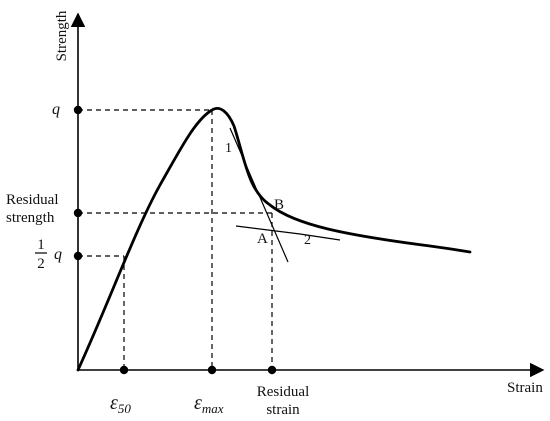 This screenshot has width=550, height=421. What do you see at coordinates (120, 404) in the screenshot?
I see `label-eps50: ε50` at bounding box center [120, 404].